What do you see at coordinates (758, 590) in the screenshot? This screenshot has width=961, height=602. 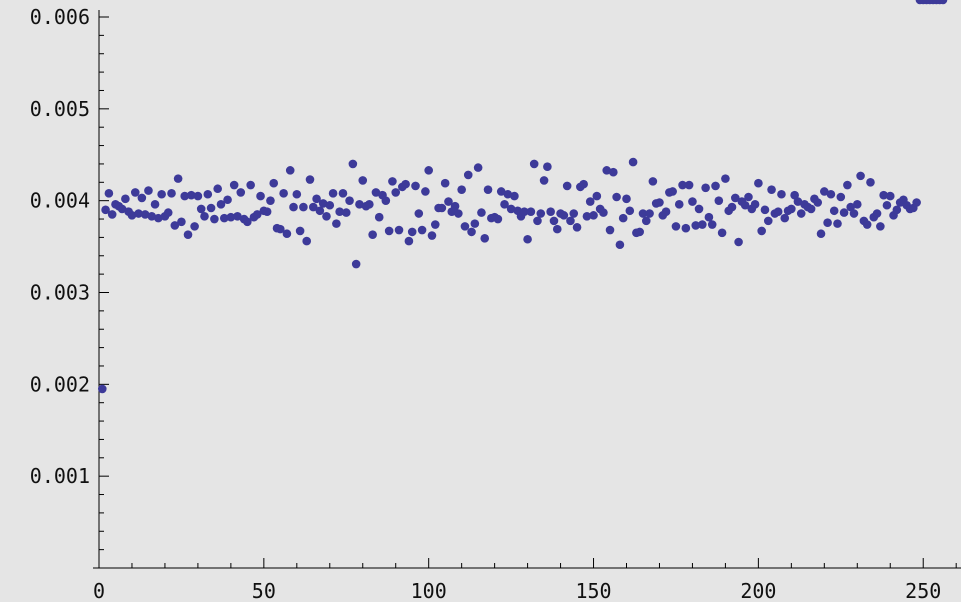 I see `x-tick-label: 200` at bounding box center [758, 590].